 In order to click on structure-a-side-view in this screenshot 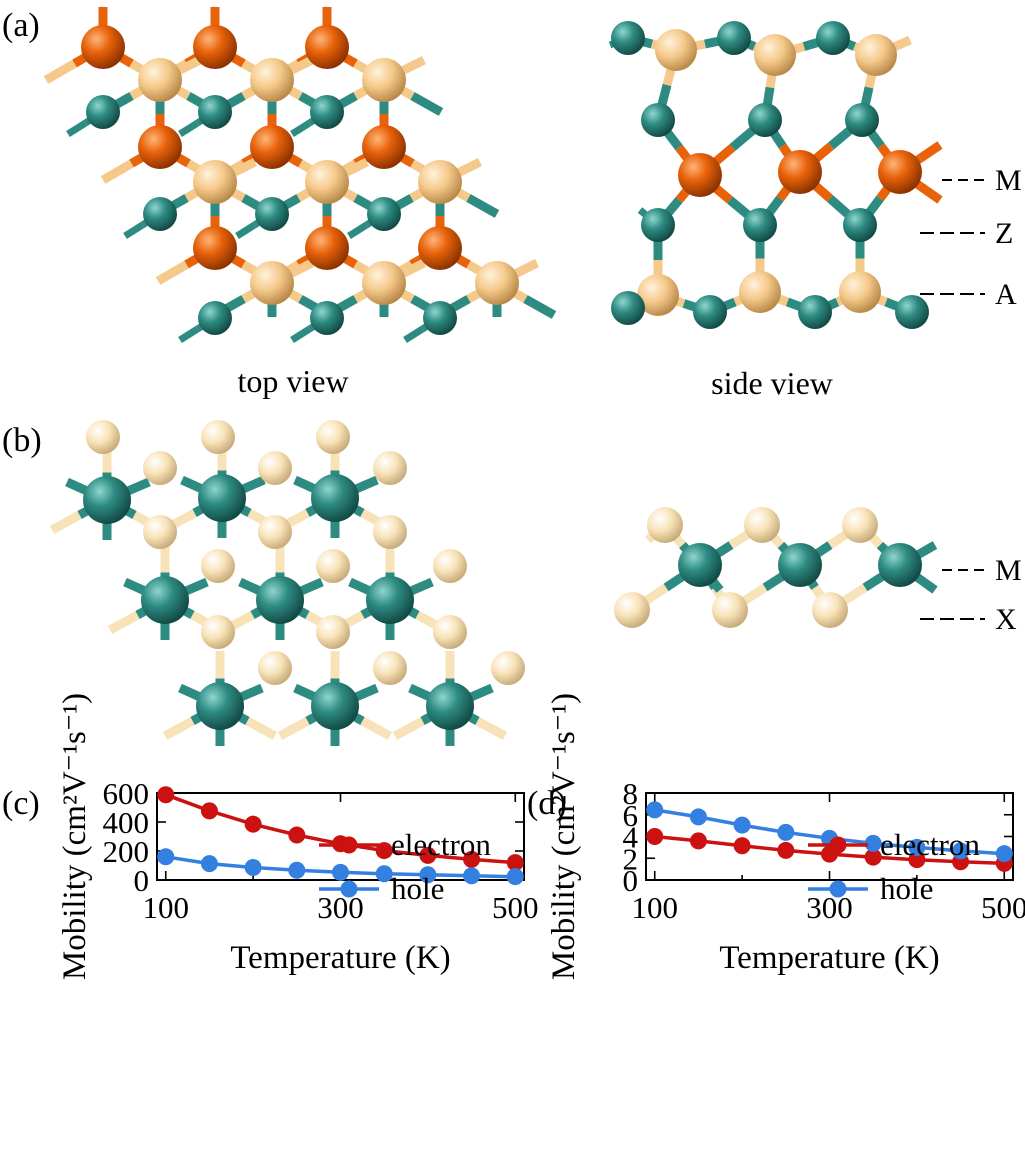, I will do `click(775, 175)`.